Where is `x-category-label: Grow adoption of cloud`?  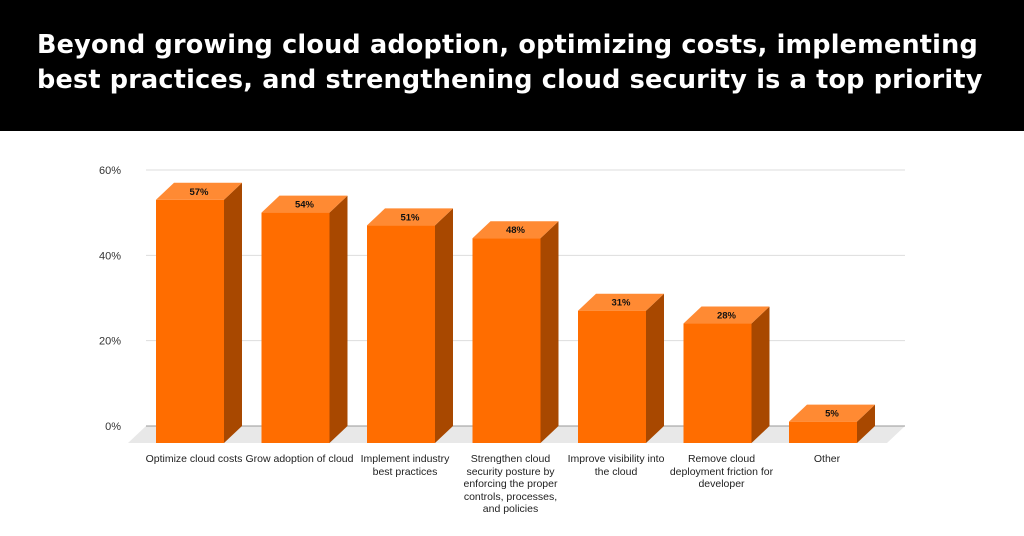
x-category-label: Grow adoption of cloud is located at coordinates (299, 459).